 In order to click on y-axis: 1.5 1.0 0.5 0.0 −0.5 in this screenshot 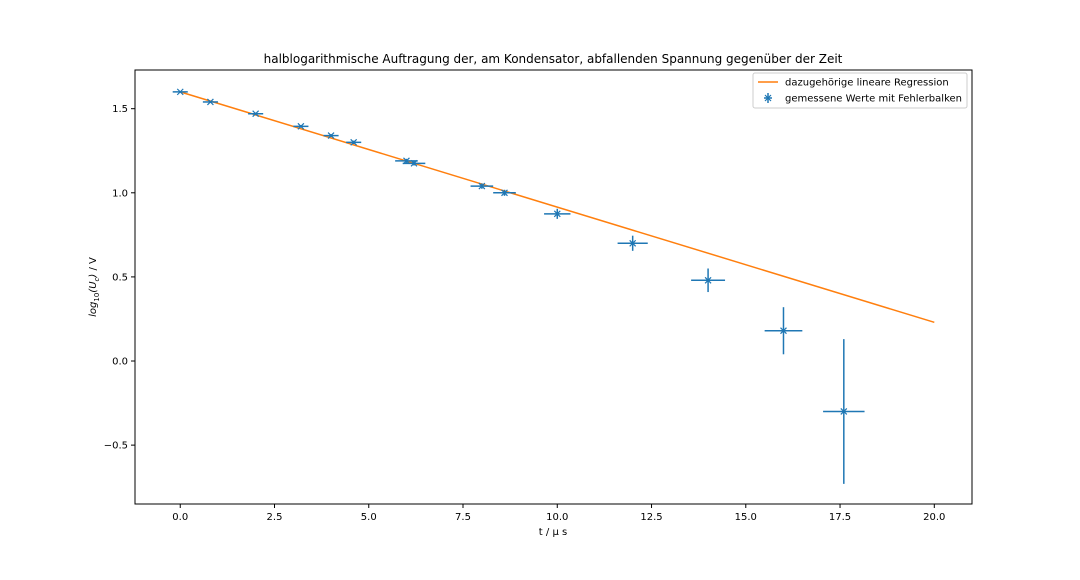, I will do `click(119, 278)`.